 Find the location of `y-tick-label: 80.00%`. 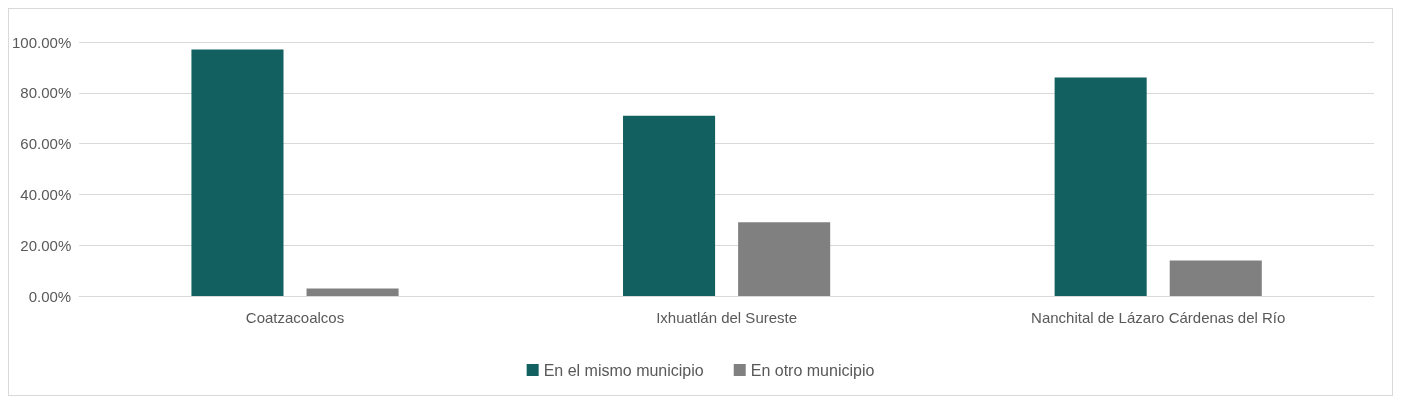

y-tick-label: 80.00% is located at coordinates (46, 93).